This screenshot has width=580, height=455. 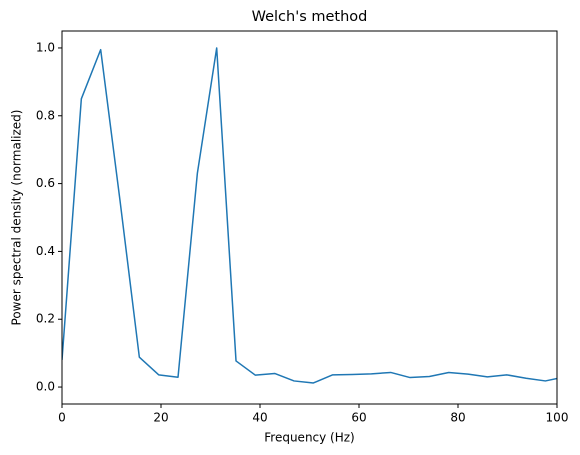 I want to click on x-axis-label: Frequency (Hz), so click(x=309, y=438).